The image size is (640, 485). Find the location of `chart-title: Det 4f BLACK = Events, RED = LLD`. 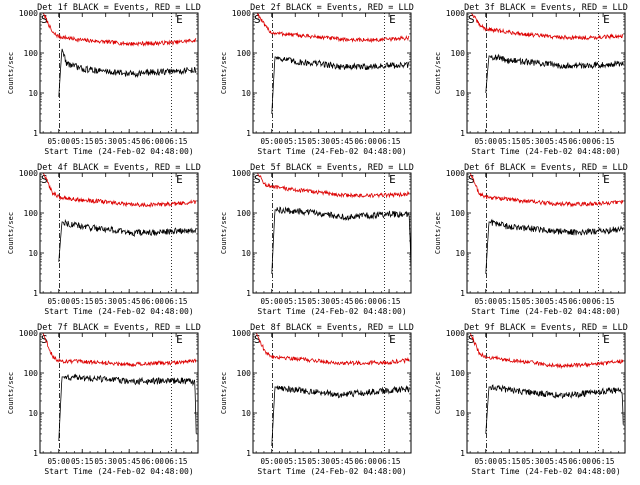

chart-title: Det 4f BLACK = Events, RED = LLD is located at coordinates (119, 168).